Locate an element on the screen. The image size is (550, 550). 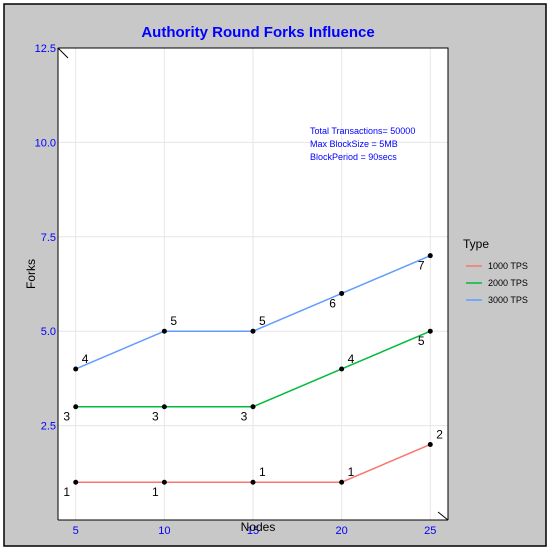
data-label: 2 is located at coordinates (439, 434).